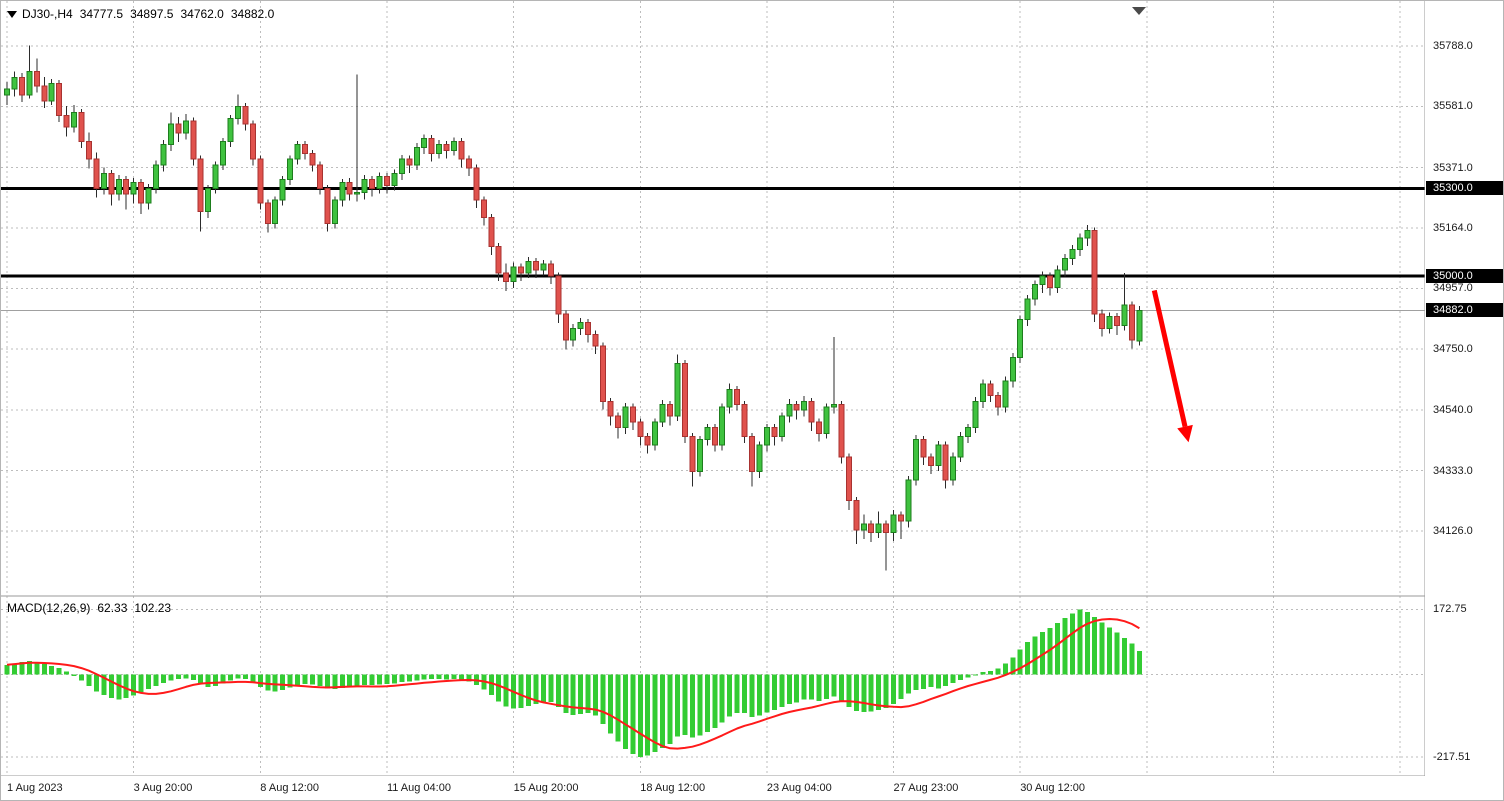 The width and height of the screenshot is (1504, 801). Describe the element at coordinates (1169, 358) in the screenshot. I see `trend-arrow-line` at that location.